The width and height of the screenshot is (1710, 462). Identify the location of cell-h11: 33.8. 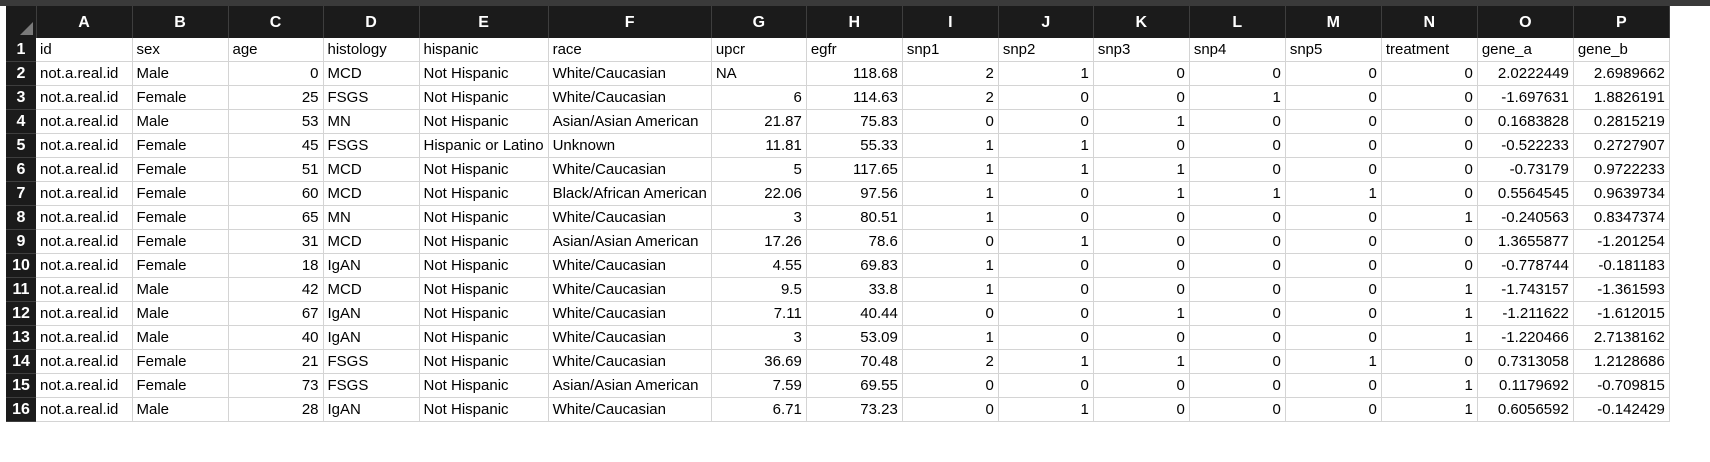
(854, 289).